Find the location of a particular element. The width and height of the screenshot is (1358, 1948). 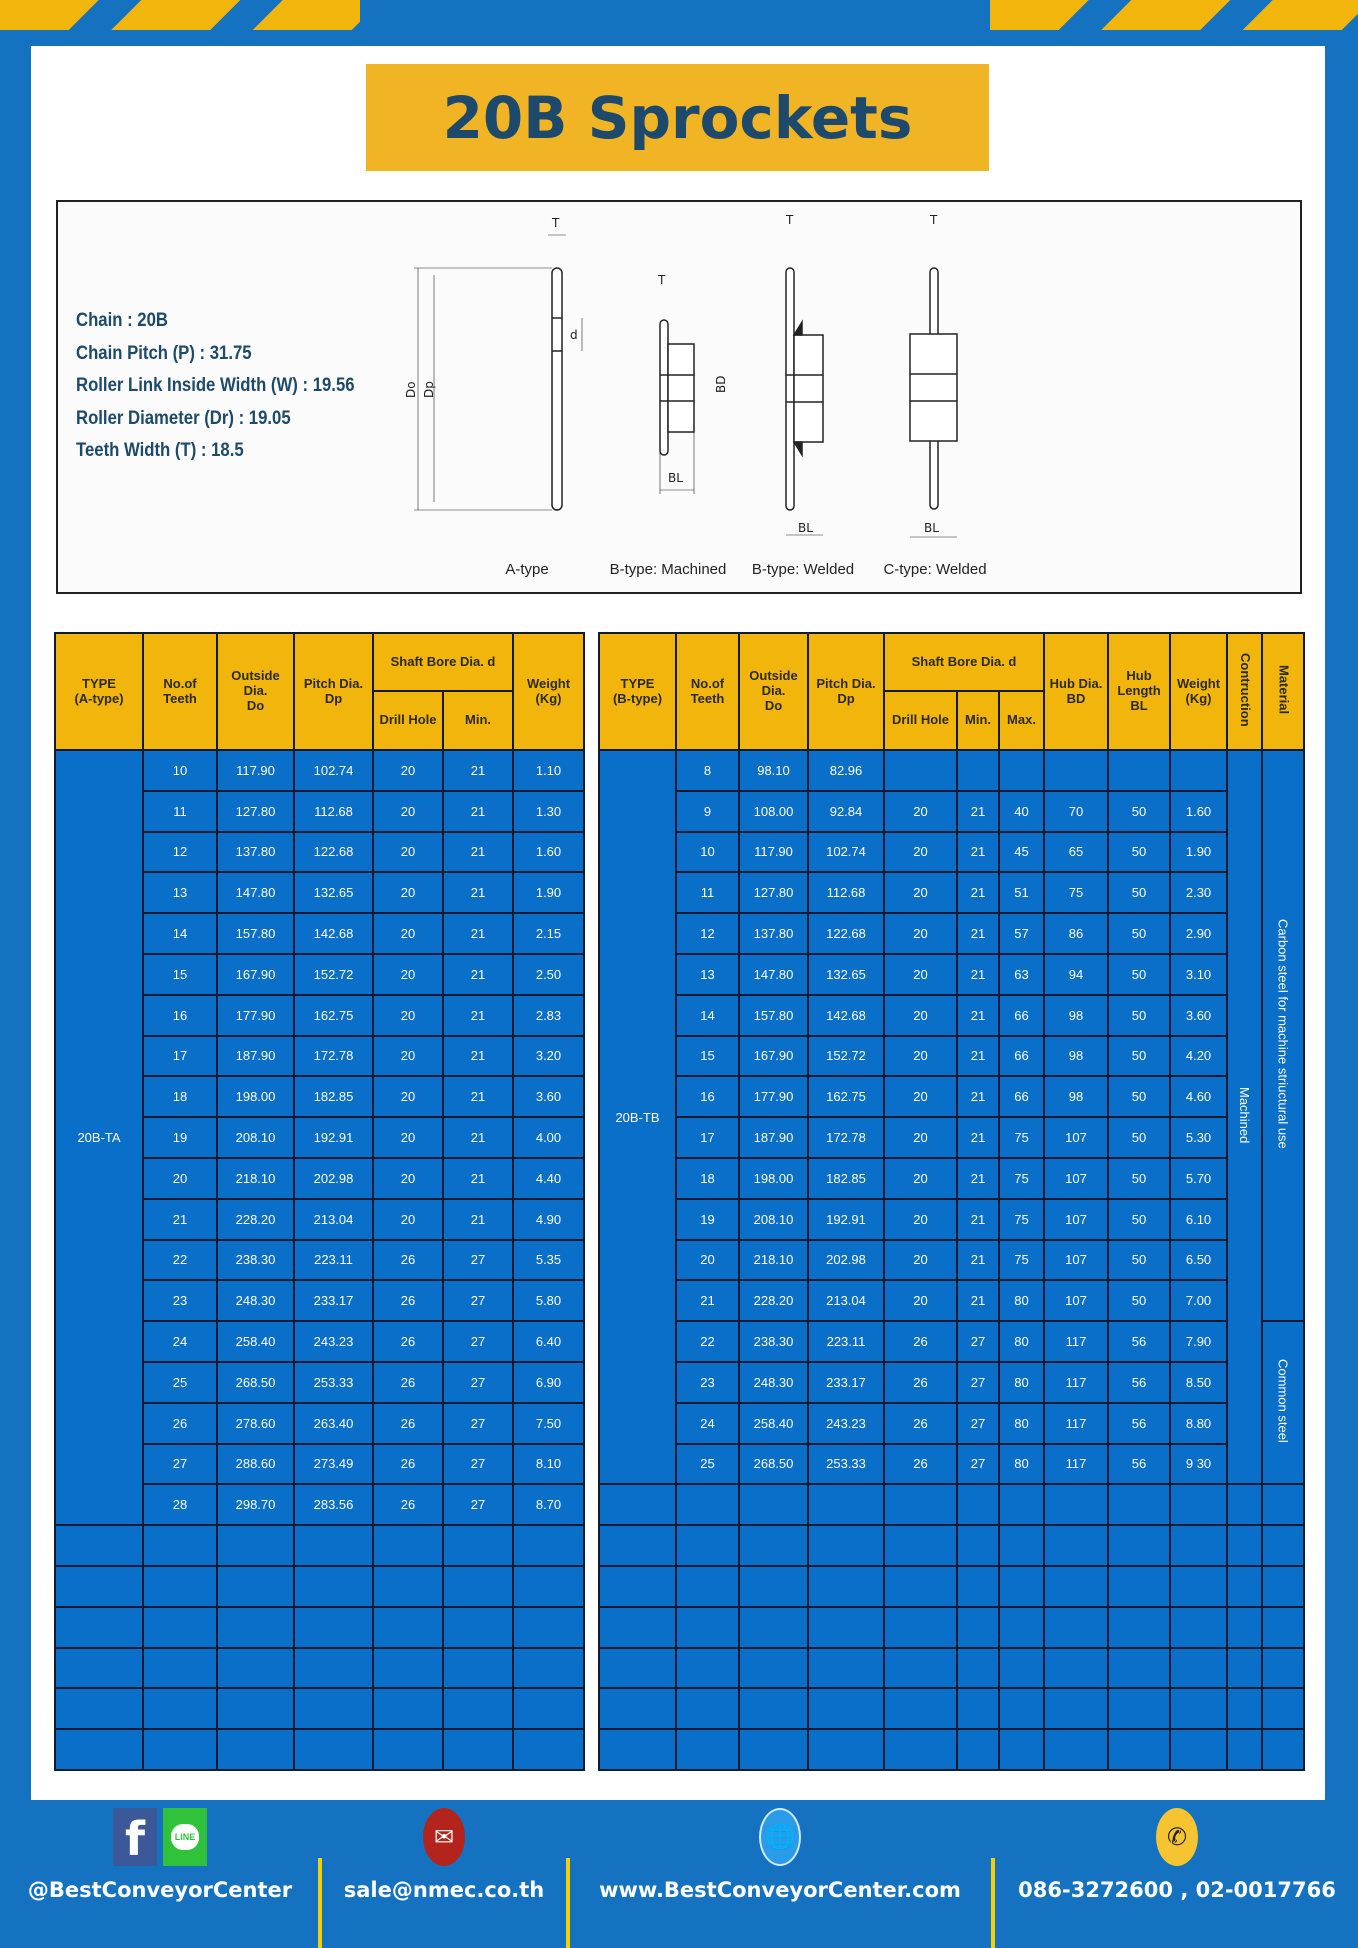

max-bore-cell: 40 is located at coordinates (1021, 811).